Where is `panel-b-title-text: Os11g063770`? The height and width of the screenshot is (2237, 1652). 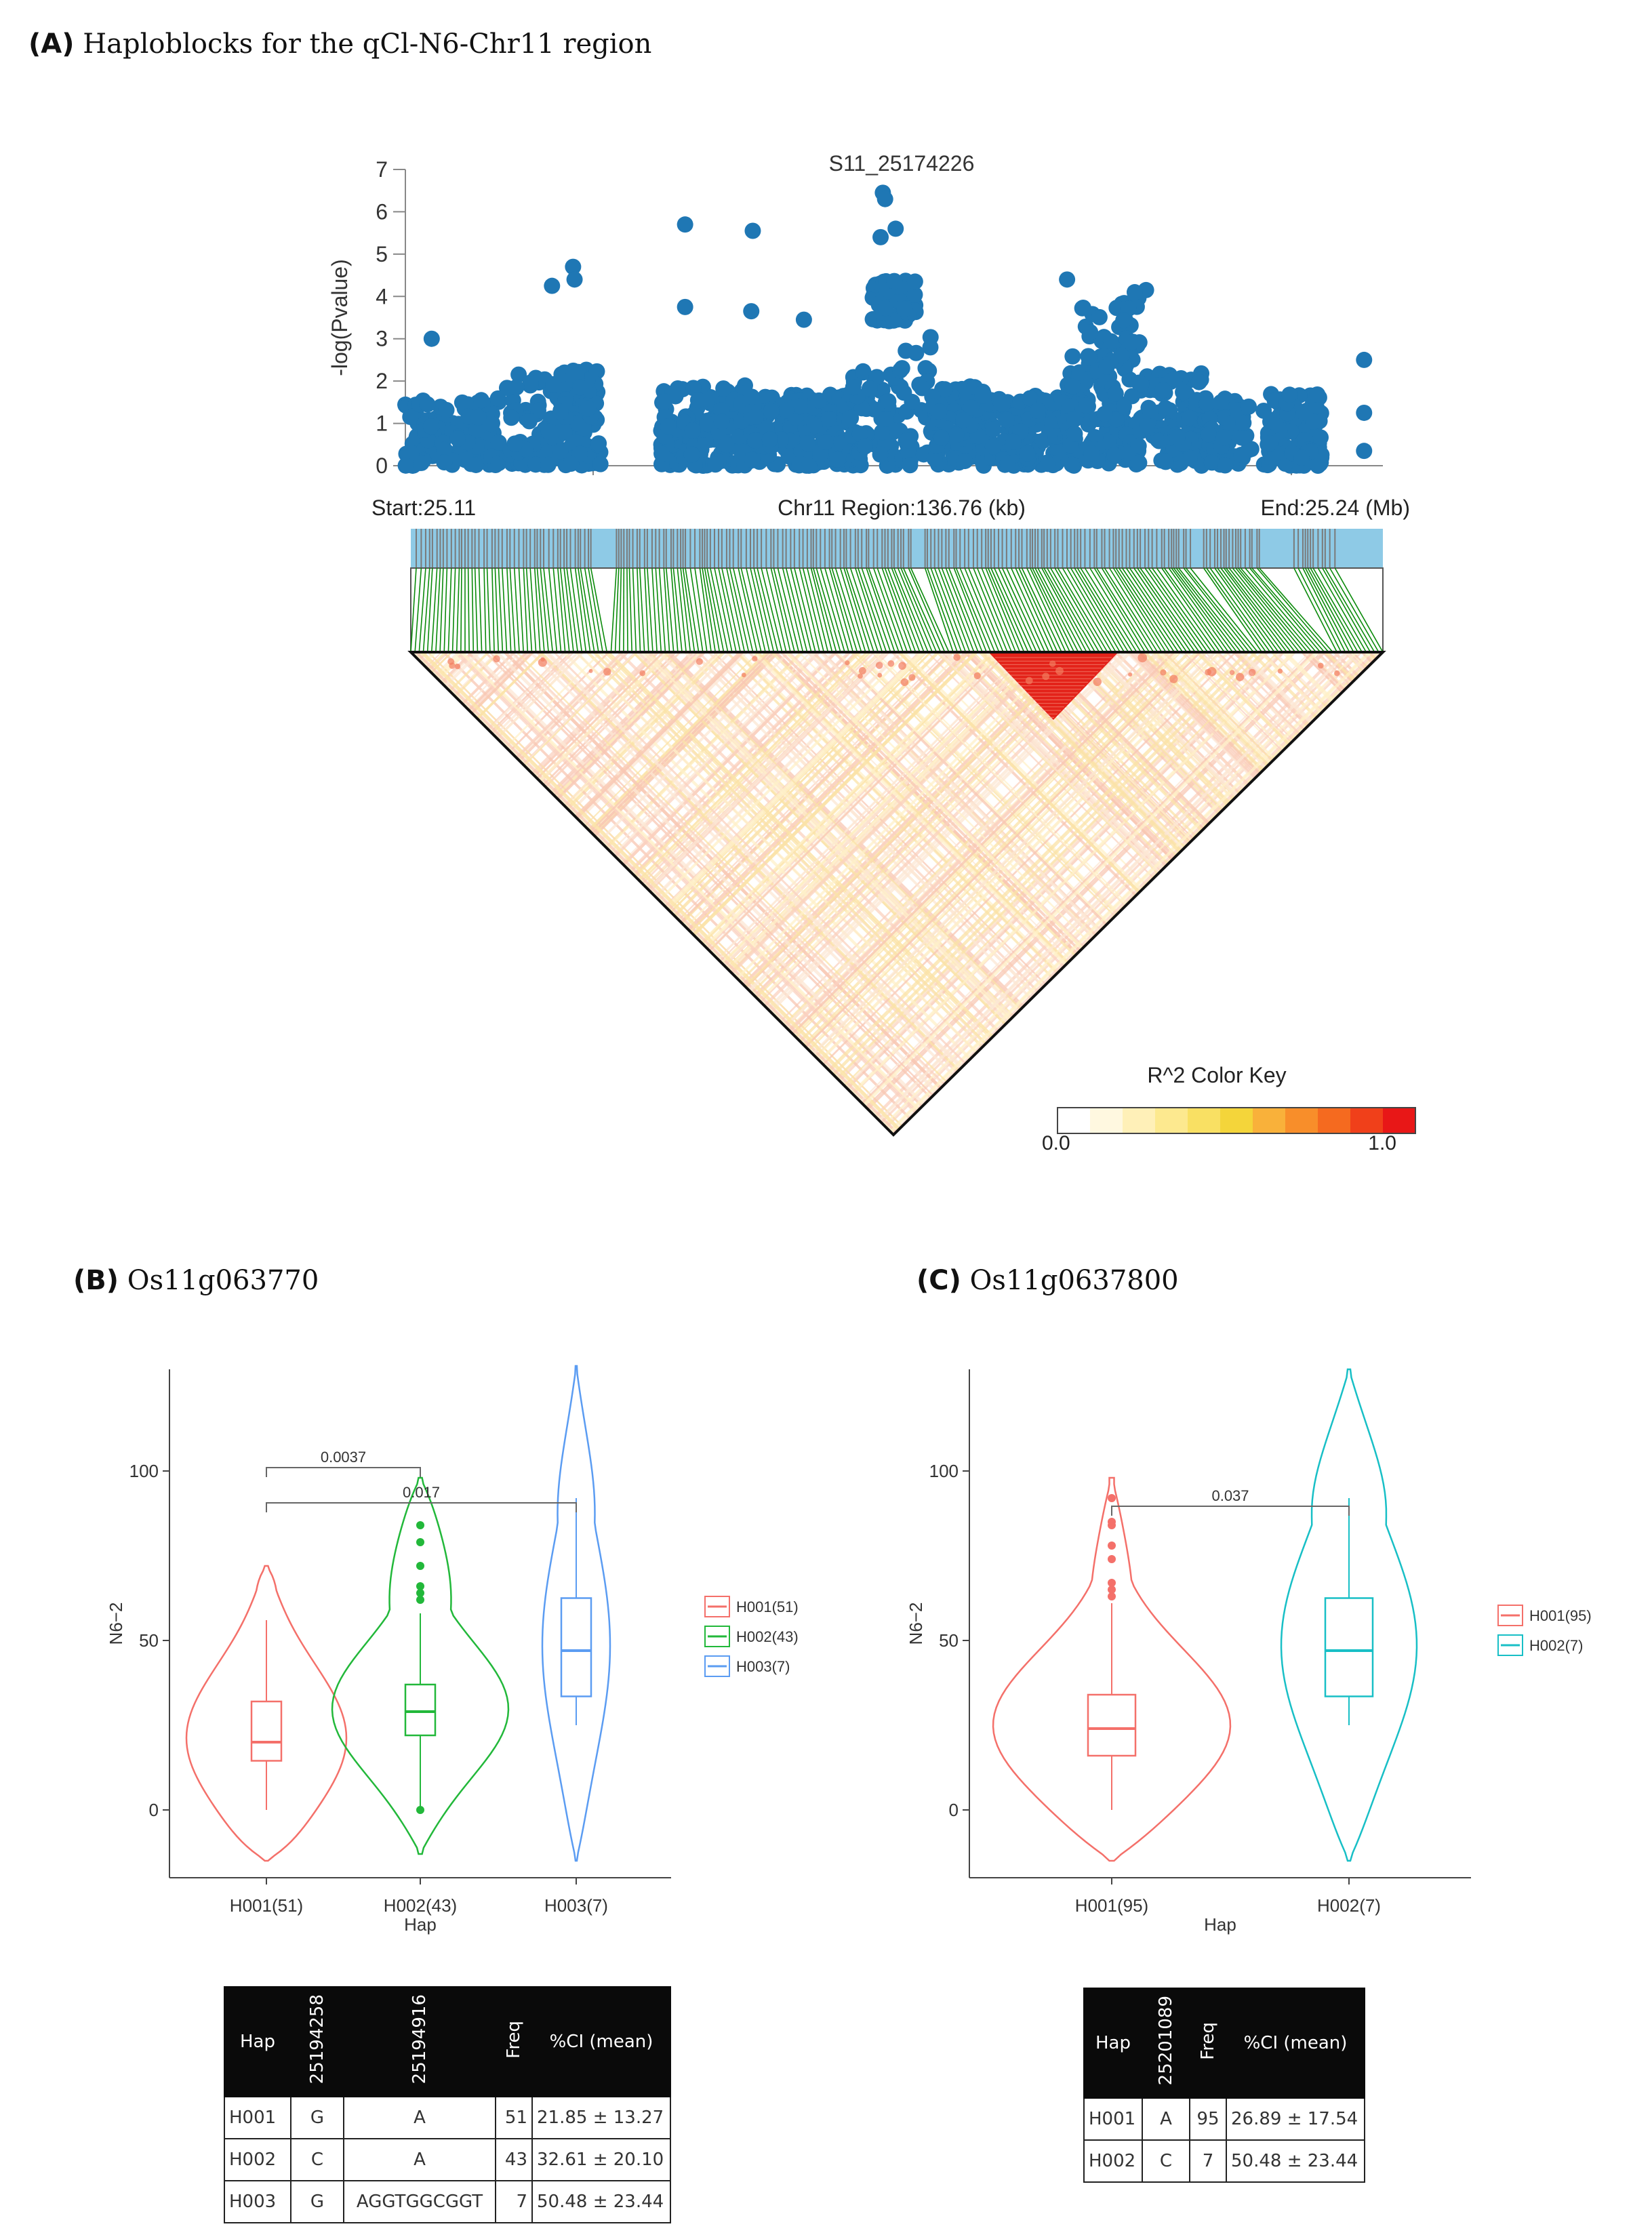
panel-b-title-text: Os11g063770 is located at coordinates (223, 1280).